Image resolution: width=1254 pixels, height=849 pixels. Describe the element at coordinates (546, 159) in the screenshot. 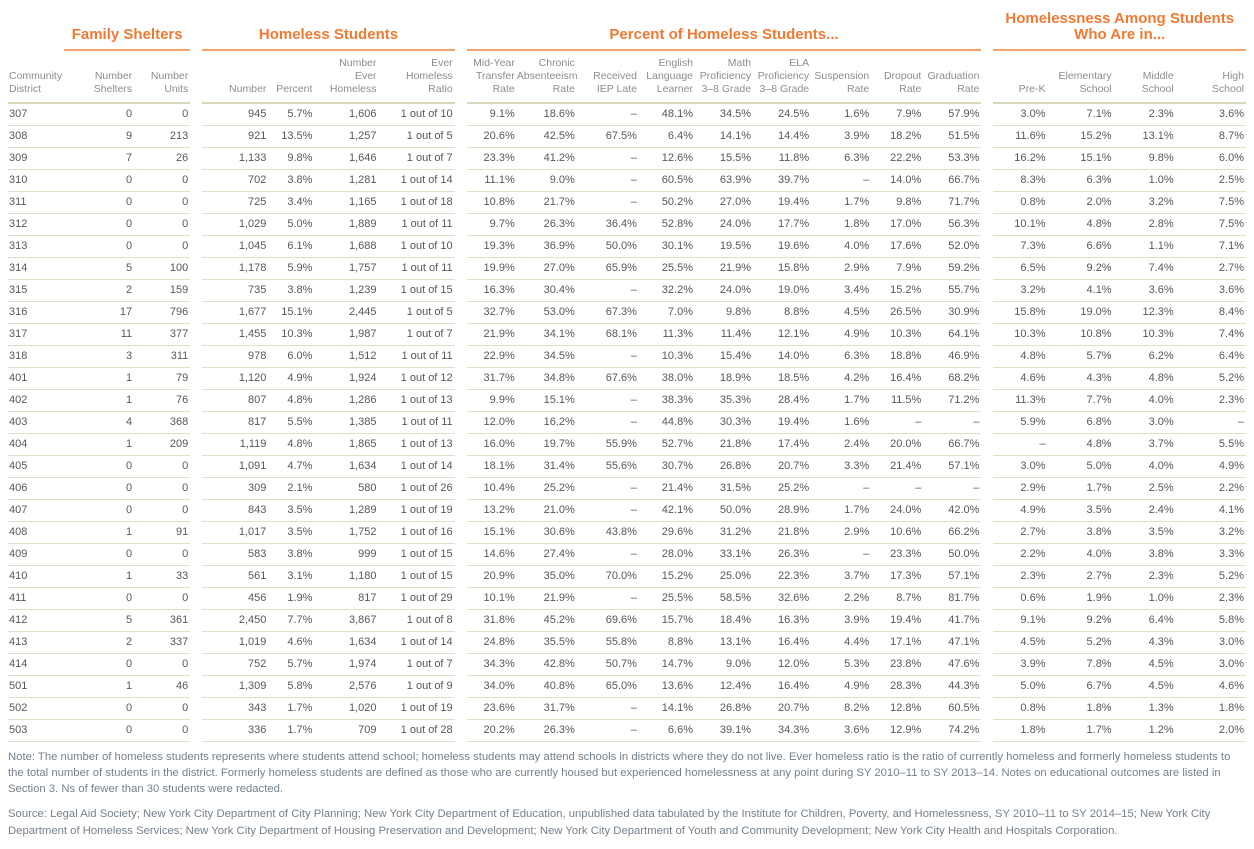

I see `cell-chronic-absenteeism-rate: 41.2%` at that location.